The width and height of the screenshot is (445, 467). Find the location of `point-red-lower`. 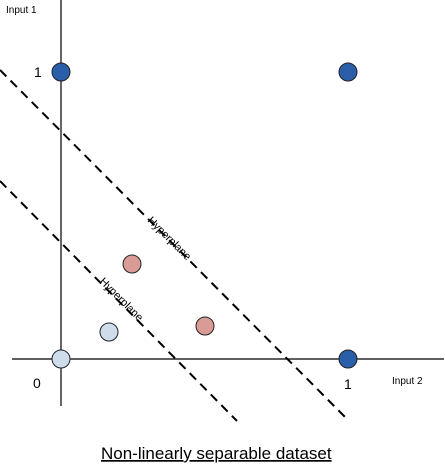

point-red-lower is located at coordinates (205, 326).